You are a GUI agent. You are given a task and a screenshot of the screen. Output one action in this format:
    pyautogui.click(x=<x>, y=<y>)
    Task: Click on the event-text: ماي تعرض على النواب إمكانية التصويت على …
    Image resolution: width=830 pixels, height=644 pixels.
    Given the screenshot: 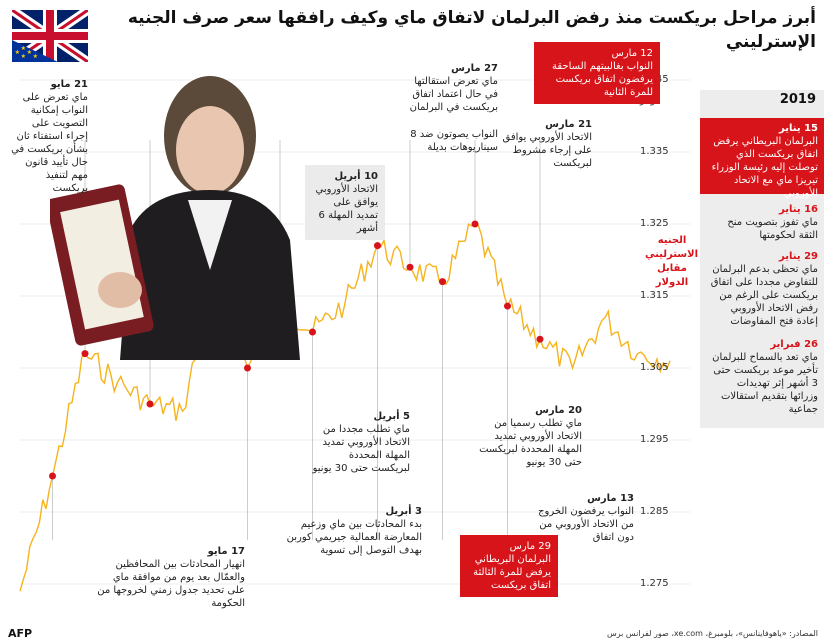 What is the action you would take?
    pyautogui.click(x=49, y=143)
    